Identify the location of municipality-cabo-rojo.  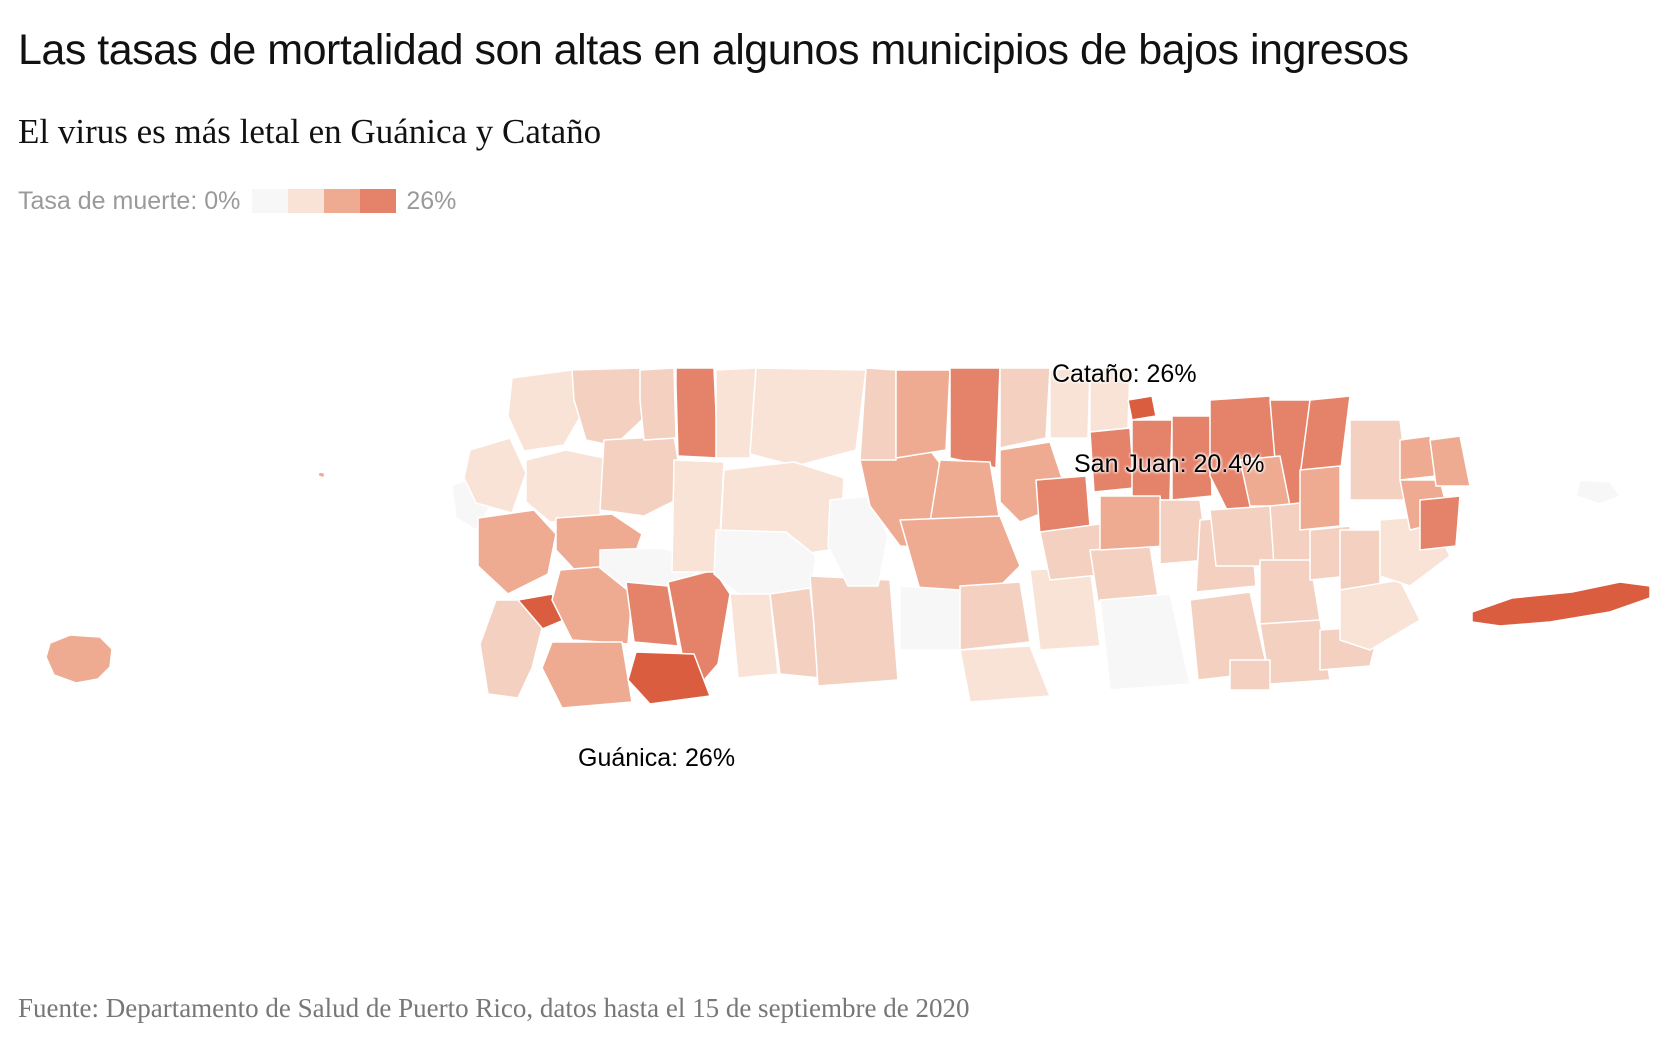
(511, 649).